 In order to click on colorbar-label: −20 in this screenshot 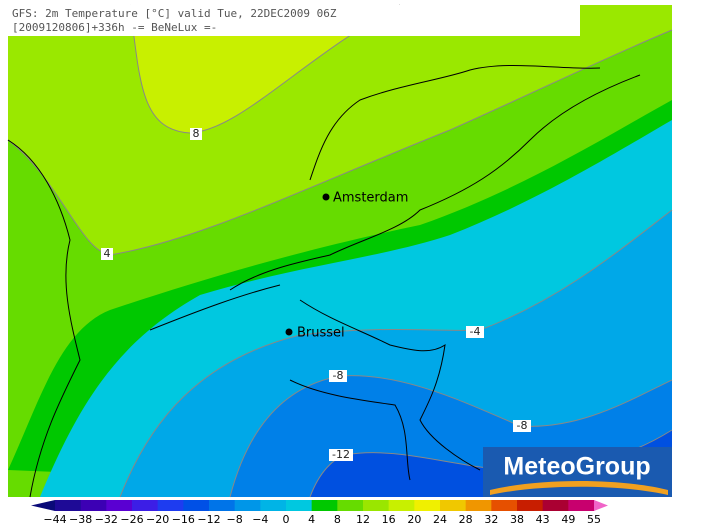, I will do `click(157, 519)`.